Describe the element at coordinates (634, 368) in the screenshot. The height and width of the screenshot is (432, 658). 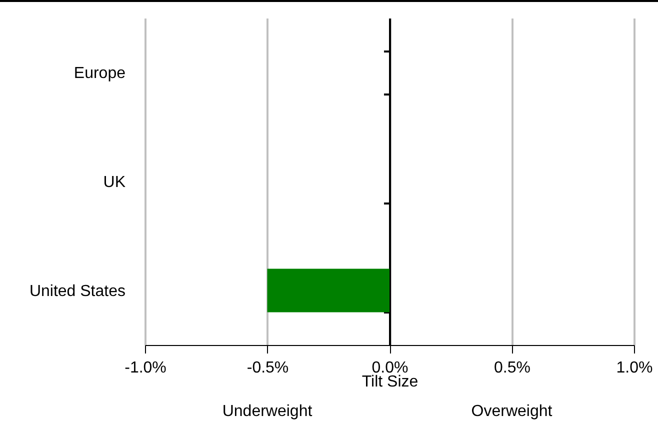
I see `x-tick-label: 1.0%` at that location.